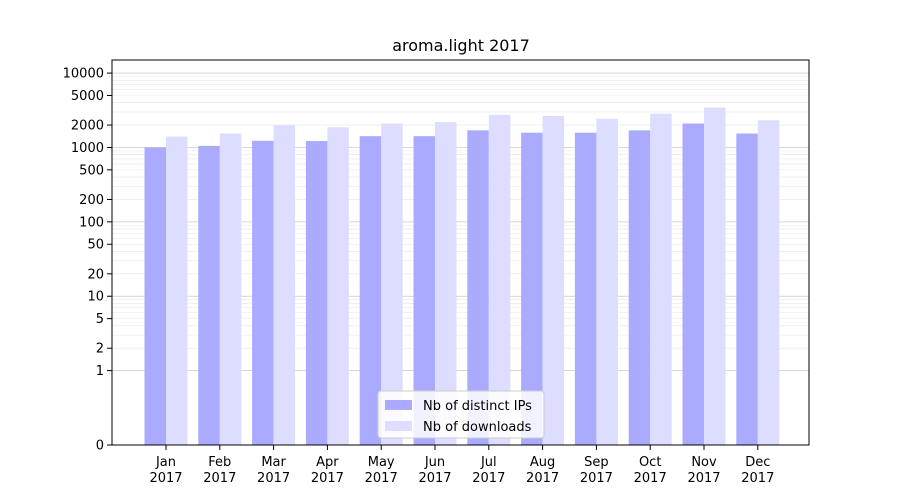 This screenshot has width=900, height=500. What do you see at coordinates (585, 288) in the screenshot?
I see `bar-distinct-ips-sep` at bounding box center [585, 288].